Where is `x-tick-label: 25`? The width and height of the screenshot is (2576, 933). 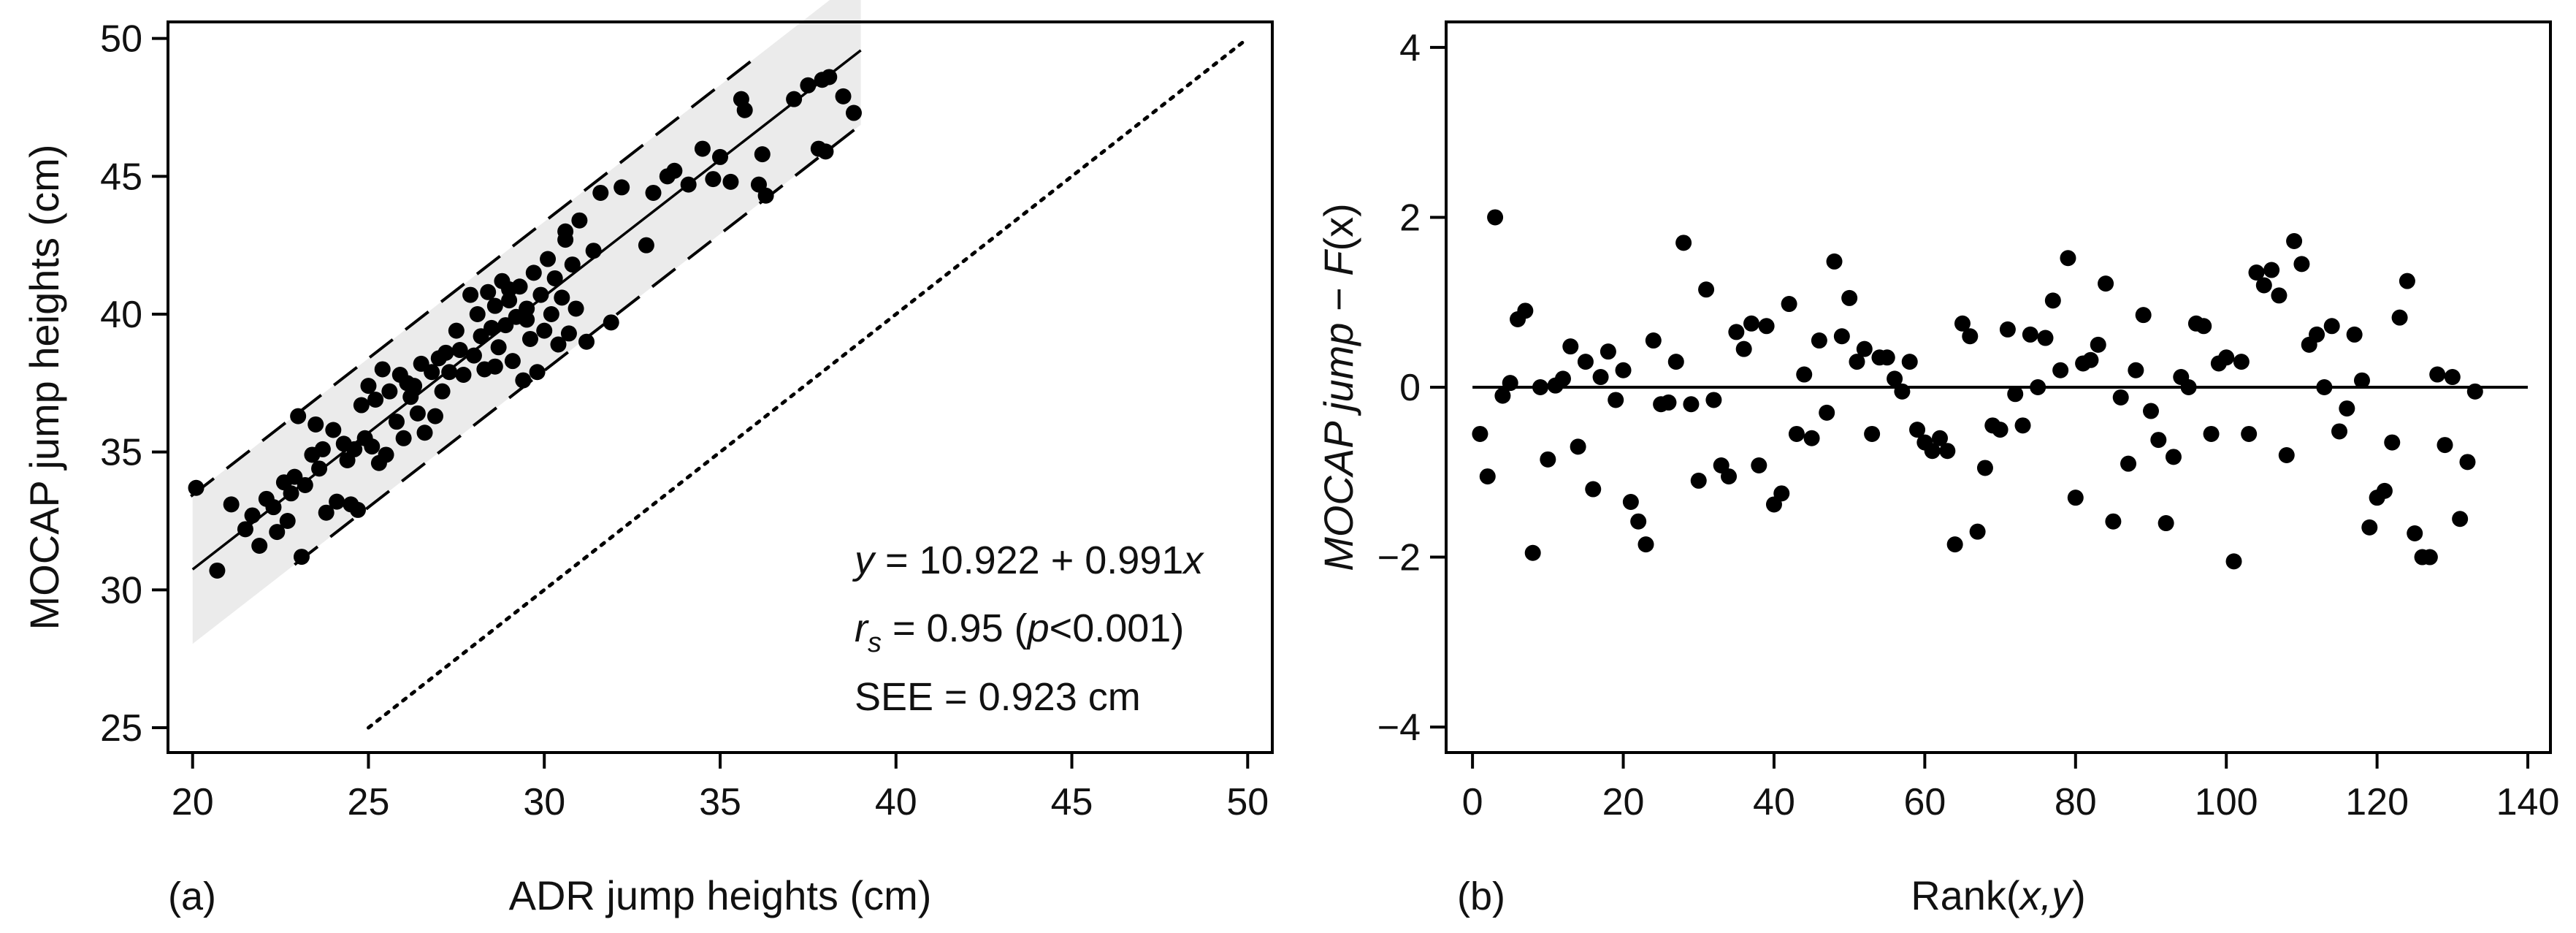
x-tick-label: 25 is located at coordinates (369, 802).